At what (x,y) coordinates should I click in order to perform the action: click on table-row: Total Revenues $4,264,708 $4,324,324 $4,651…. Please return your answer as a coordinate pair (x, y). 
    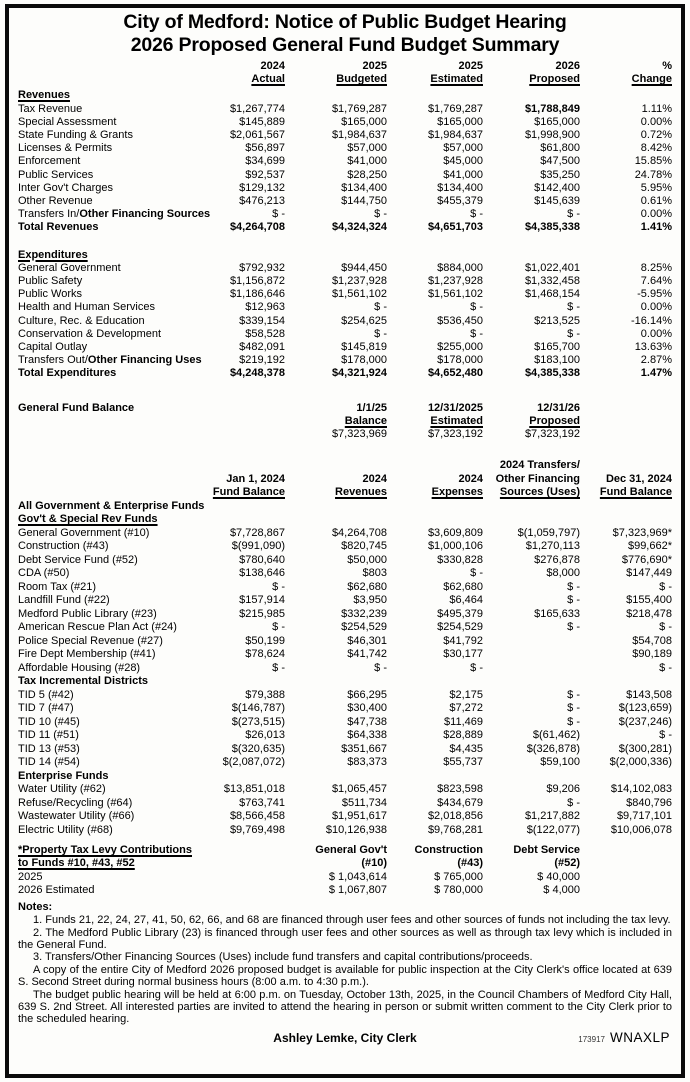
    Looking at the image, I should click on (345, 227).